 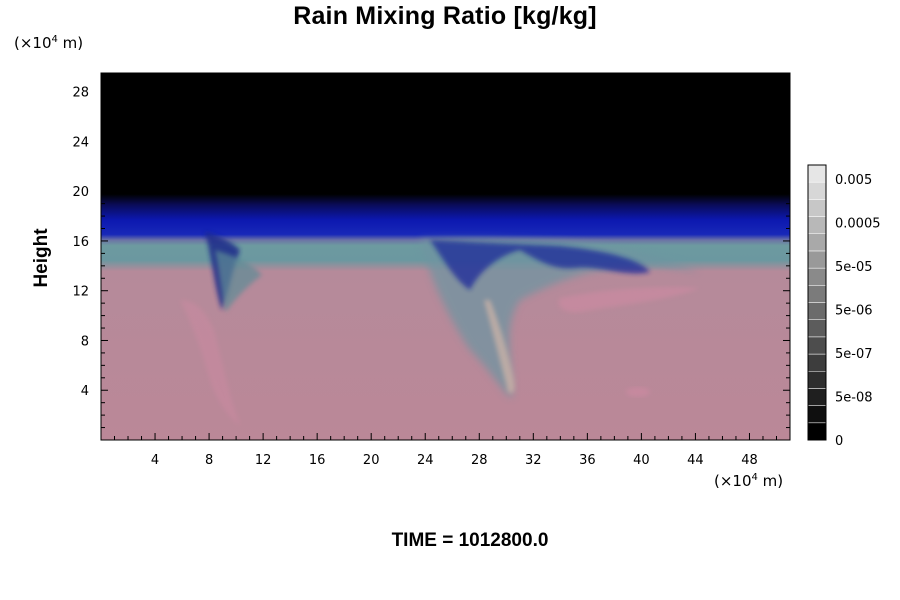 What do you see at coordinates (209, 460) in the screenshot?
I see `x-tick-label: 8` at bounding box center [209, 460].